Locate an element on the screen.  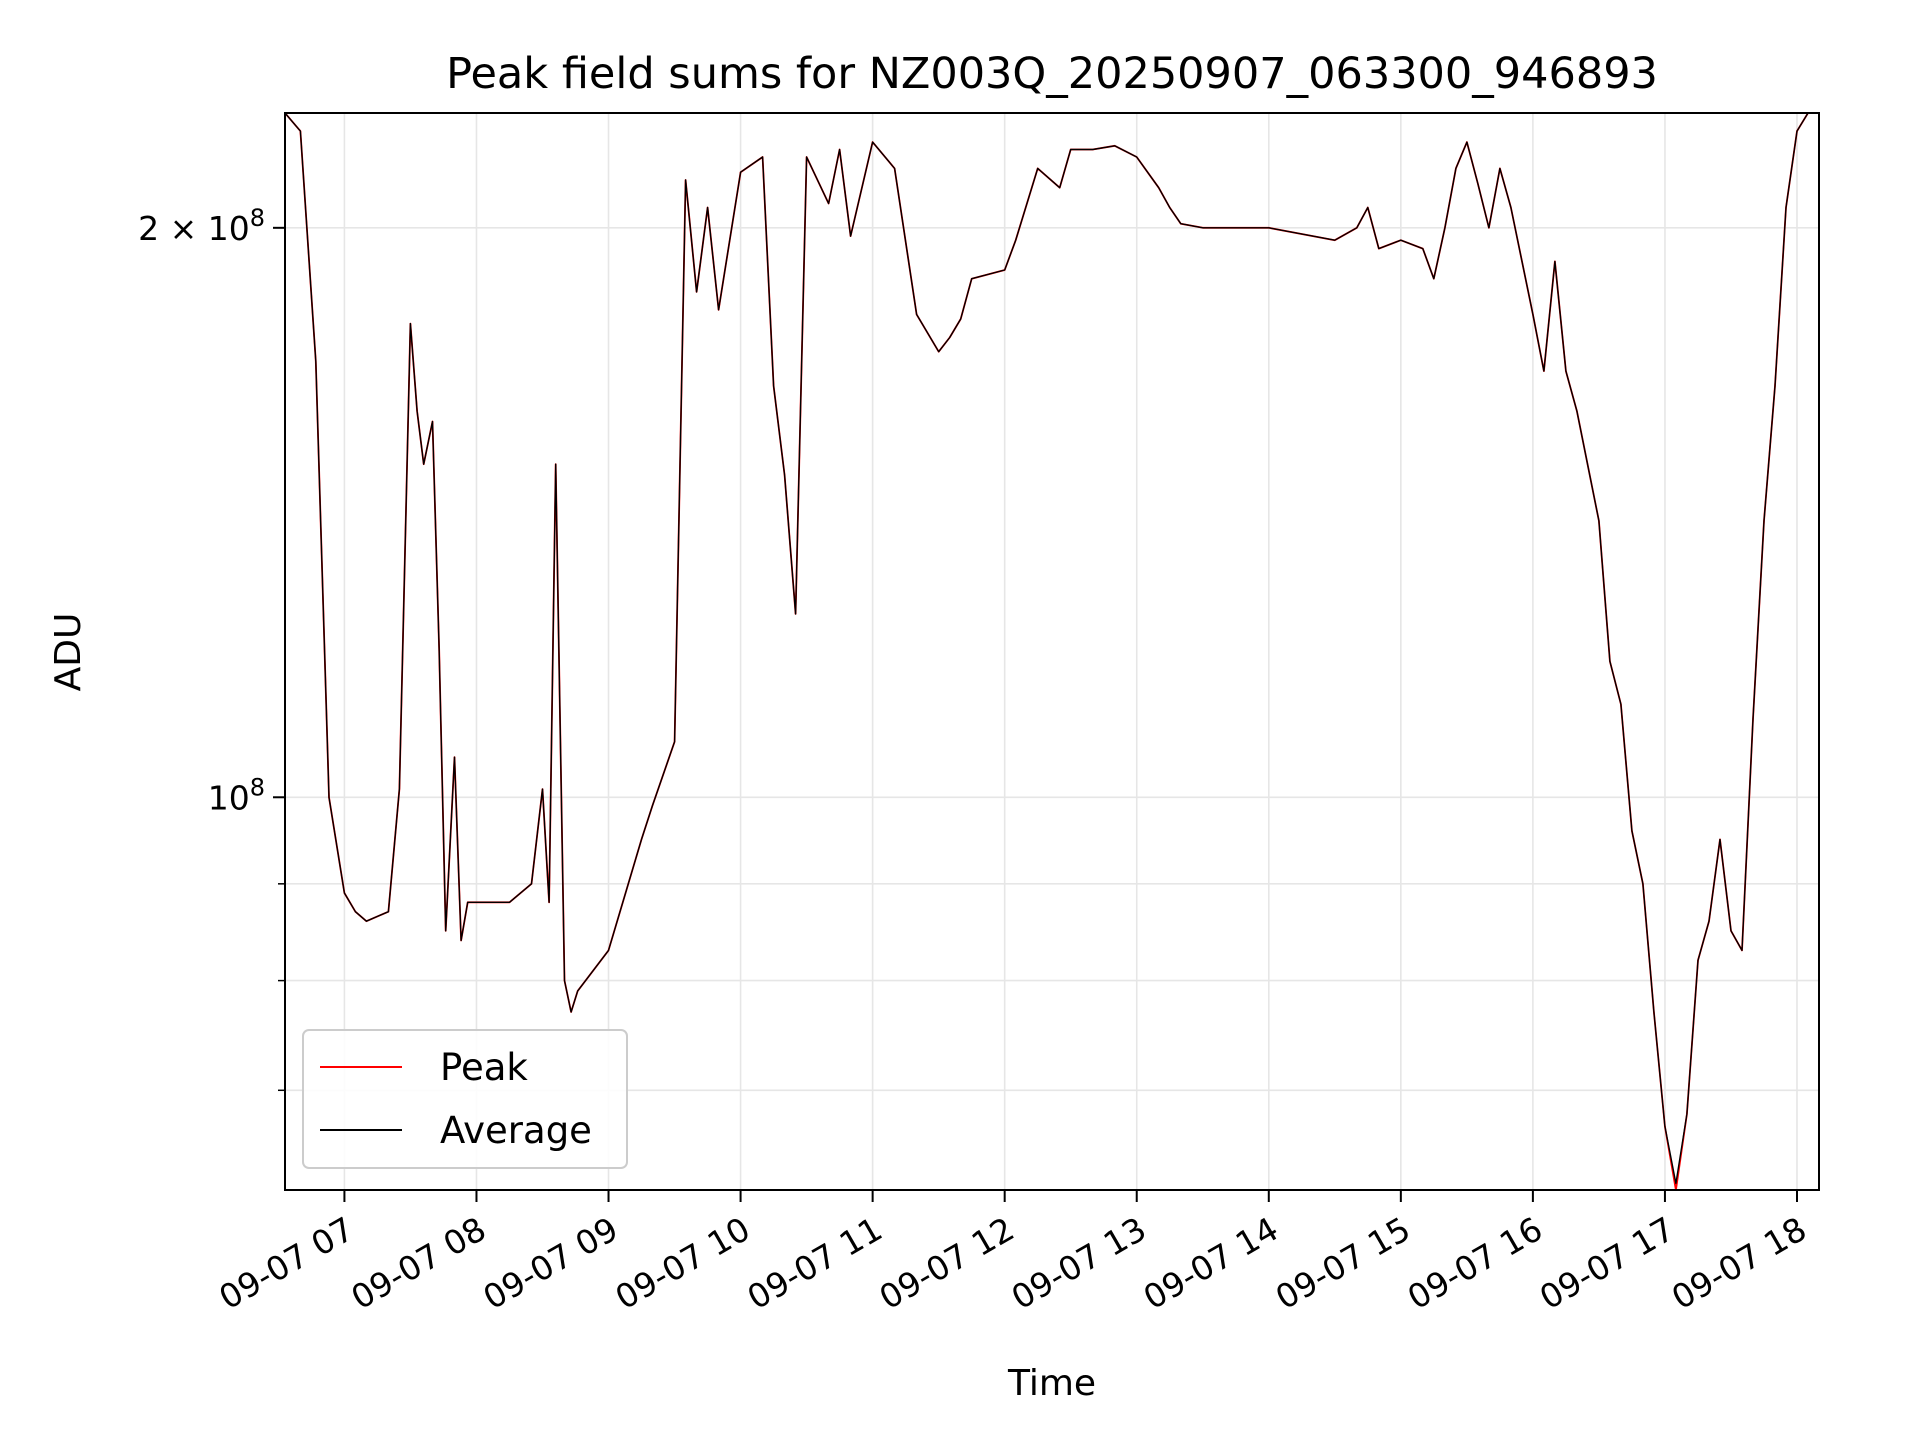
x-axis-label: Time is located at coordinates (1051, 1383).